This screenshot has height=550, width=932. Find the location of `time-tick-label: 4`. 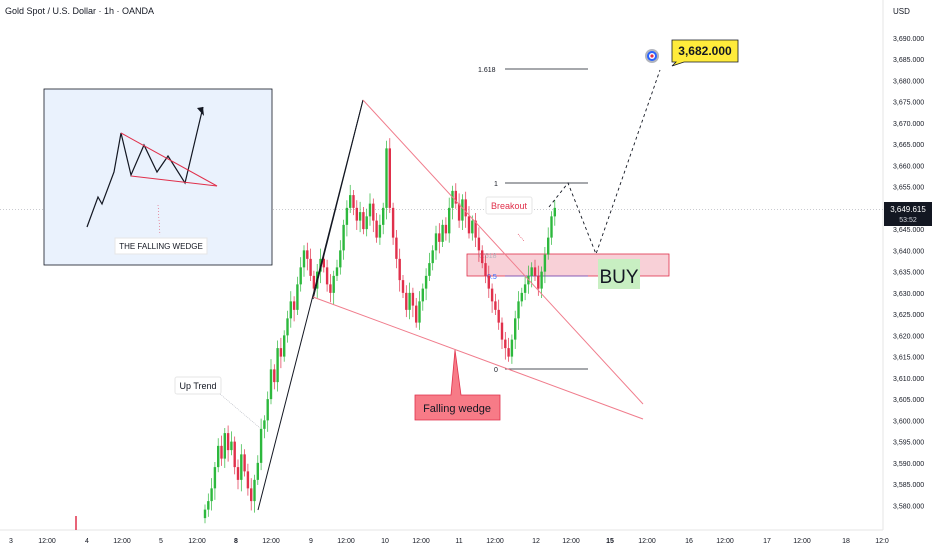

time-tick-label: 4 is located at coordinates (87, 541).